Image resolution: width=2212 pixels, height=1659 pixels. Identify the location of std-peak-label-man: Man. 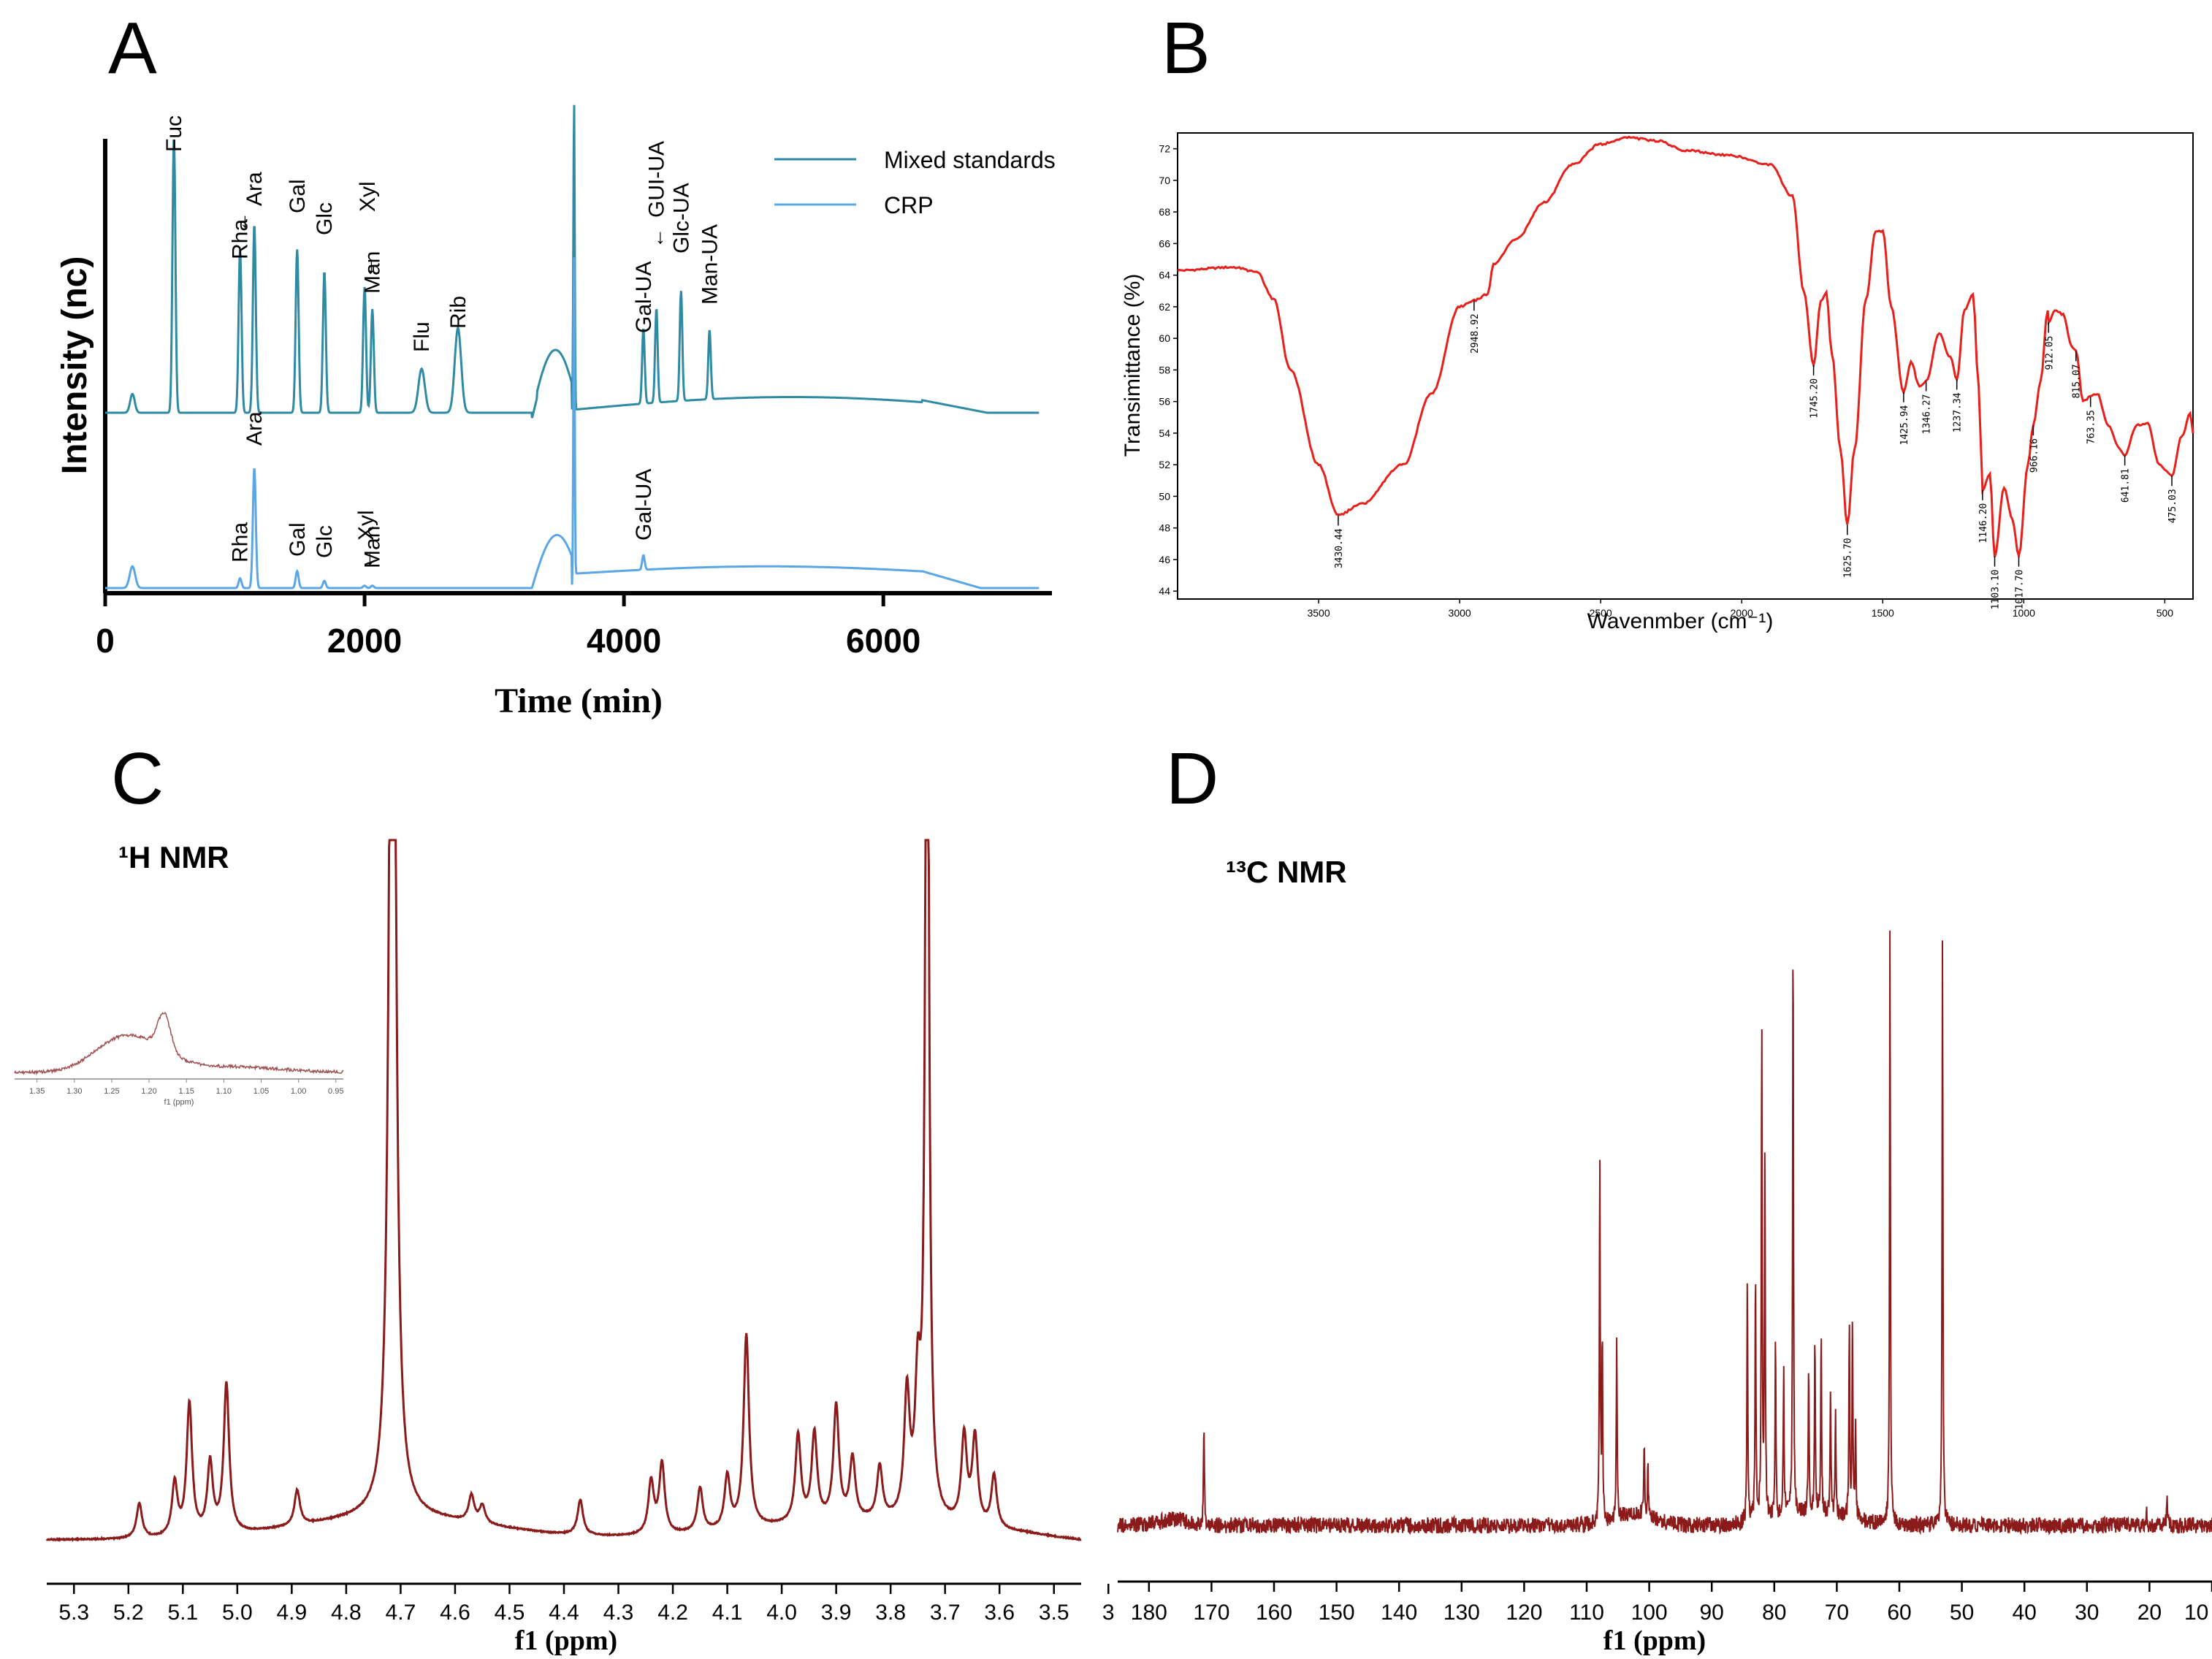
(373, 272).